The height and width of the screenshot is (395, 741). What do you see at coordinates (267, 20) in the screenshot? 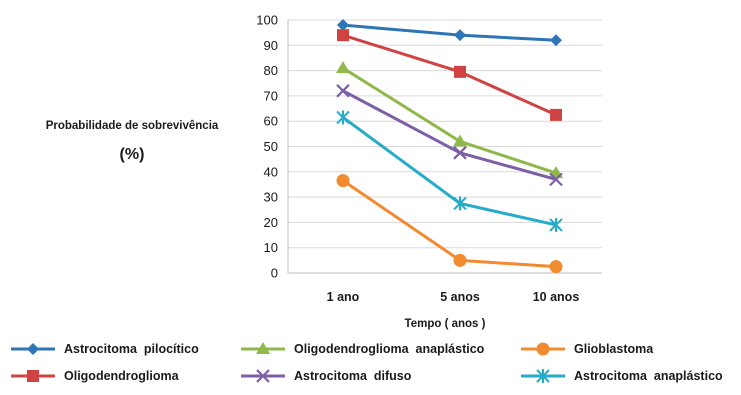
I see `y-tick-label: 100` at bounding box center [267, 20].